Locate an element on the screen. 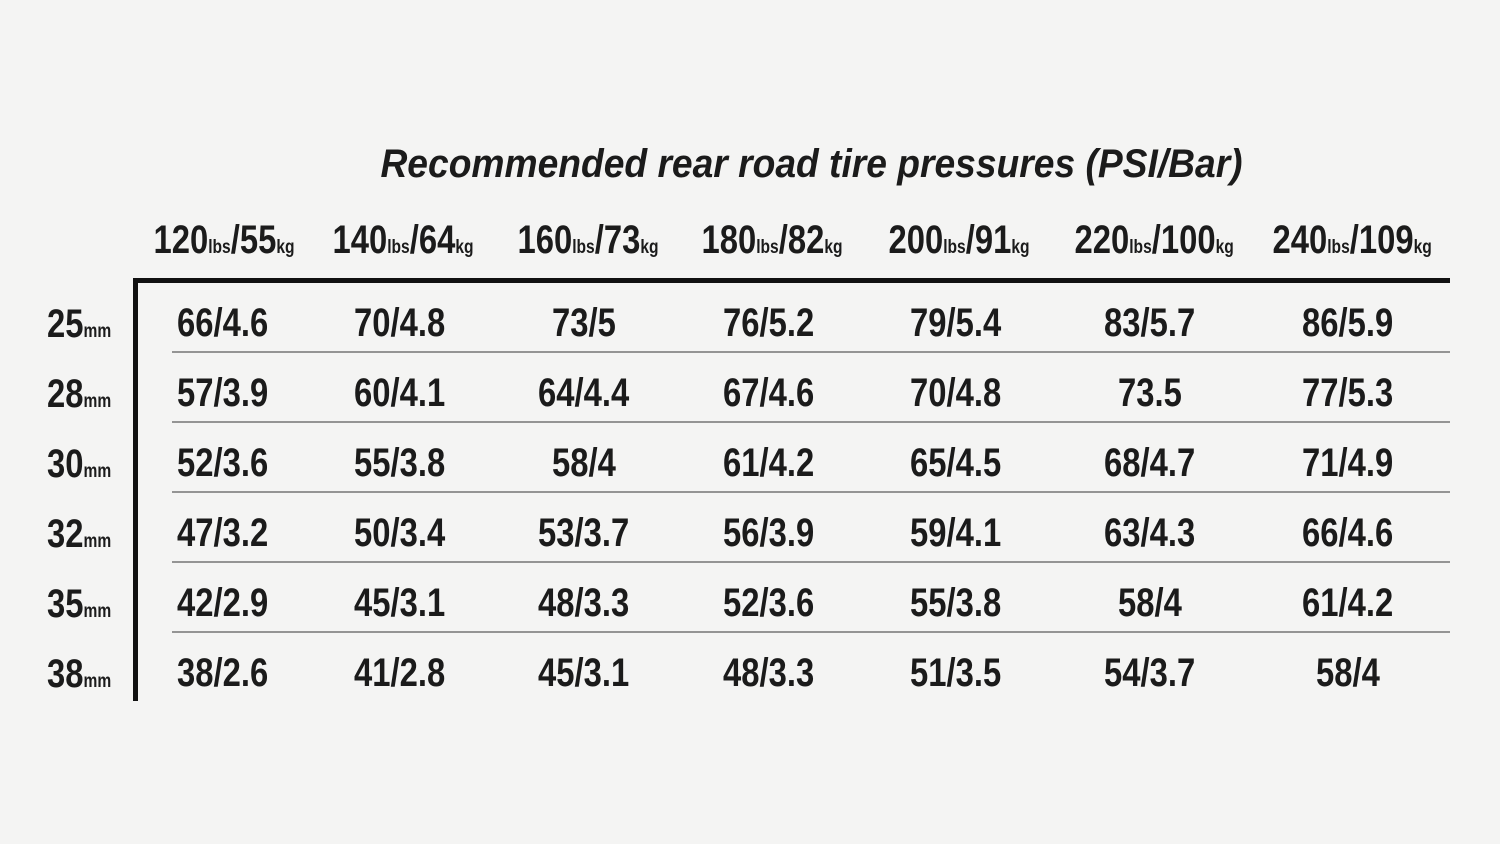  pressure-cell: 86/5.9 is located at coordinates (1348, 322).